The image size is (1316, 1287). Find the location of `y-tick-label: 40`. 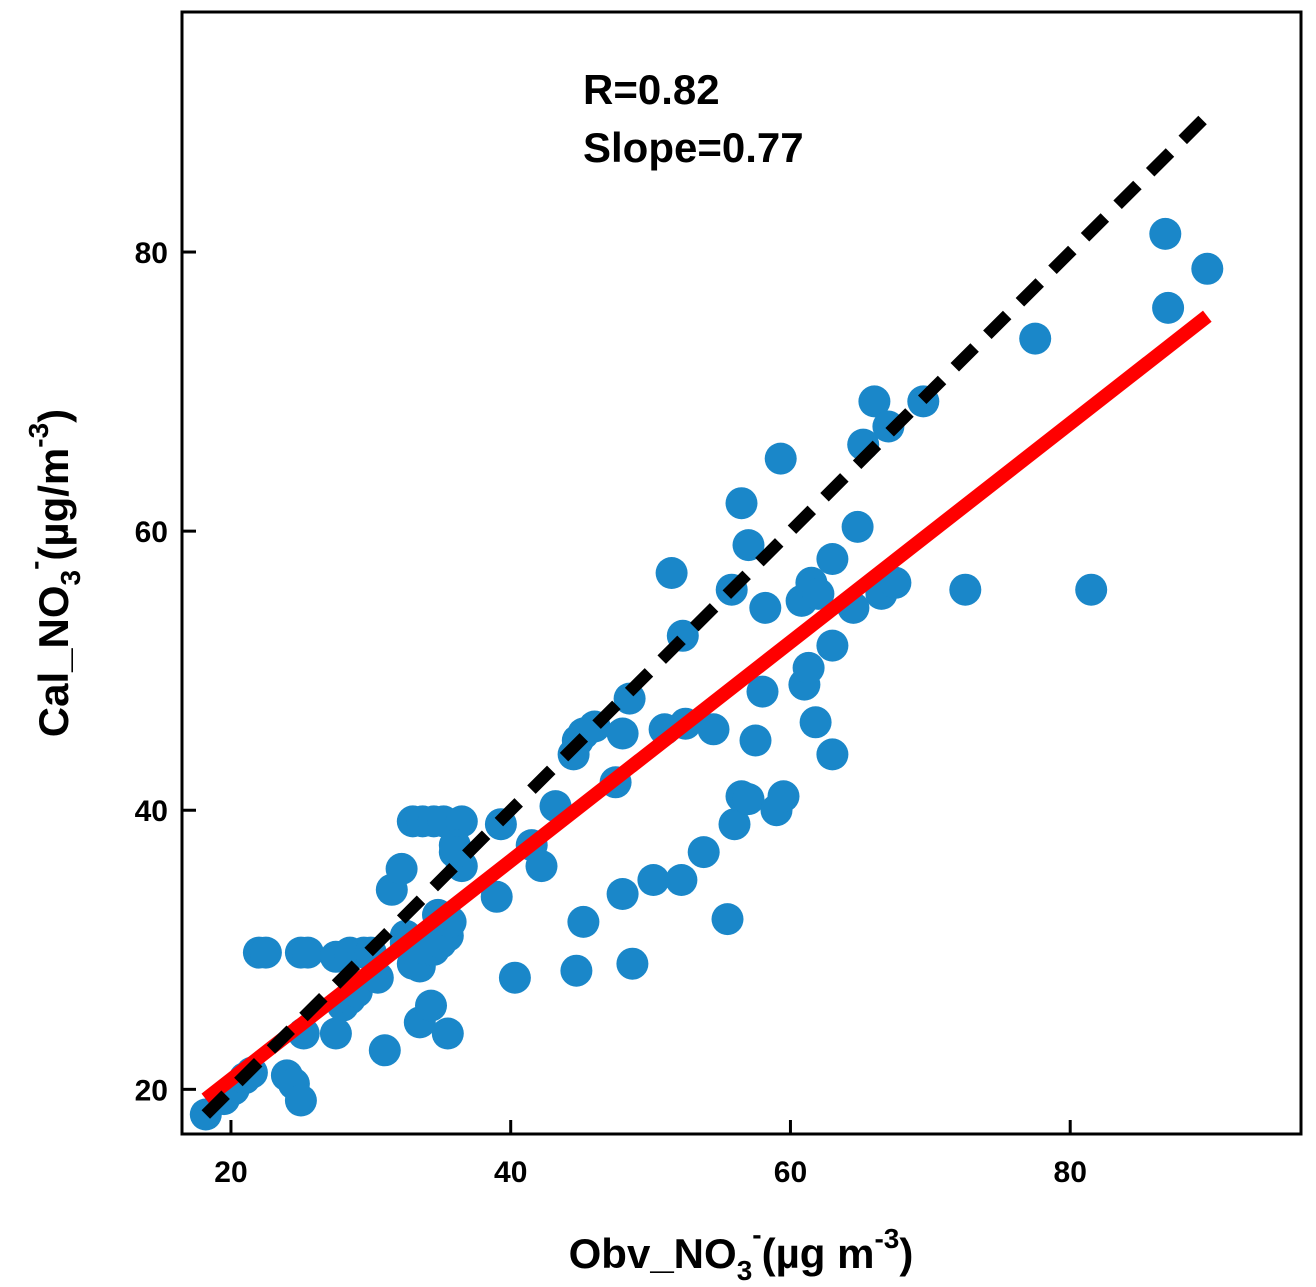

y-tick-label: 40 is located at coordinates (151, 811).